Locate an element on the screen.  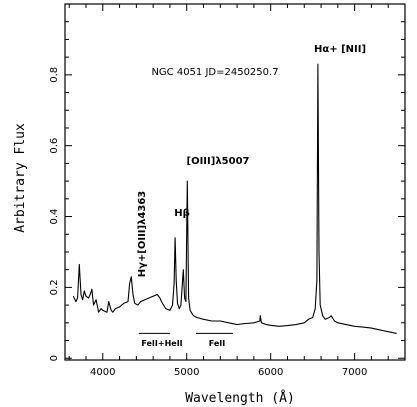
x-tick-label: 7000 is located at coordinates (354, 372).